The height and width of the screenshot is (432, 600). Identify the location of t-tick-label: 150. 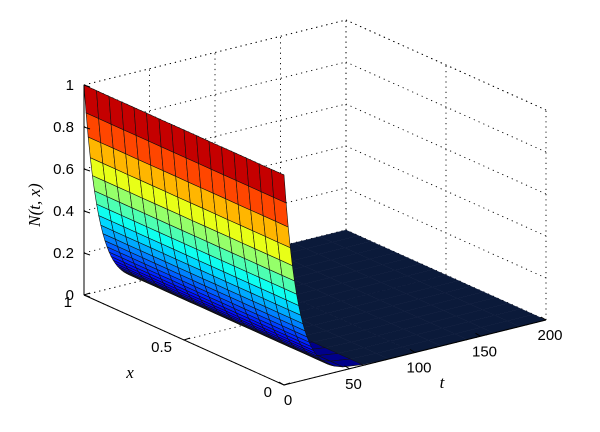
(484, 351).